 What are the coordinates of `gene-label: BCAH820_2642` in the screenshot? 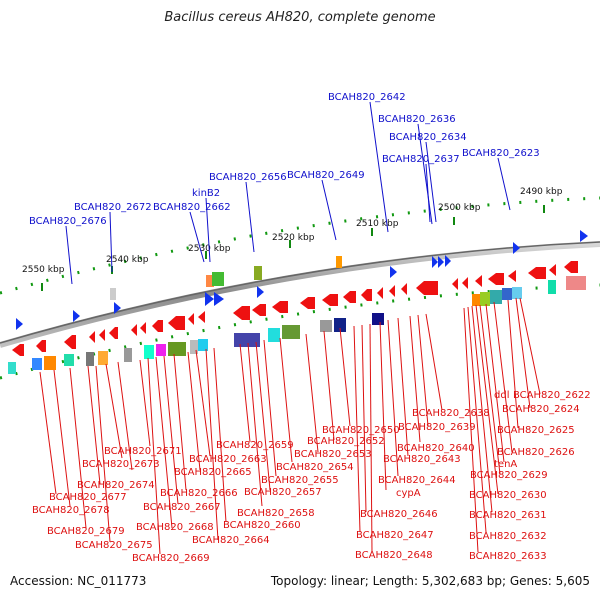 It's located at (367, 97).